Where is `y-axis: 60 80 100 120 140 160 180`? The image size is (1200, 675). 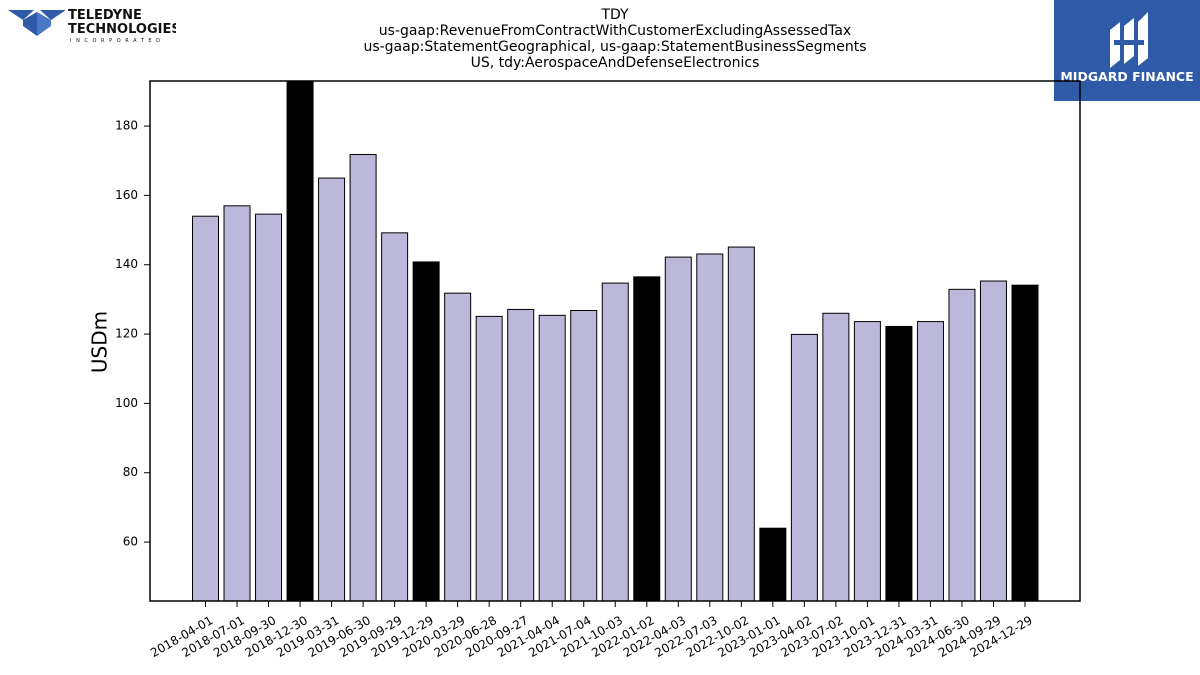 y-axis: 60 80 100 120 140 160 180 is located at coordinates (132, 334).